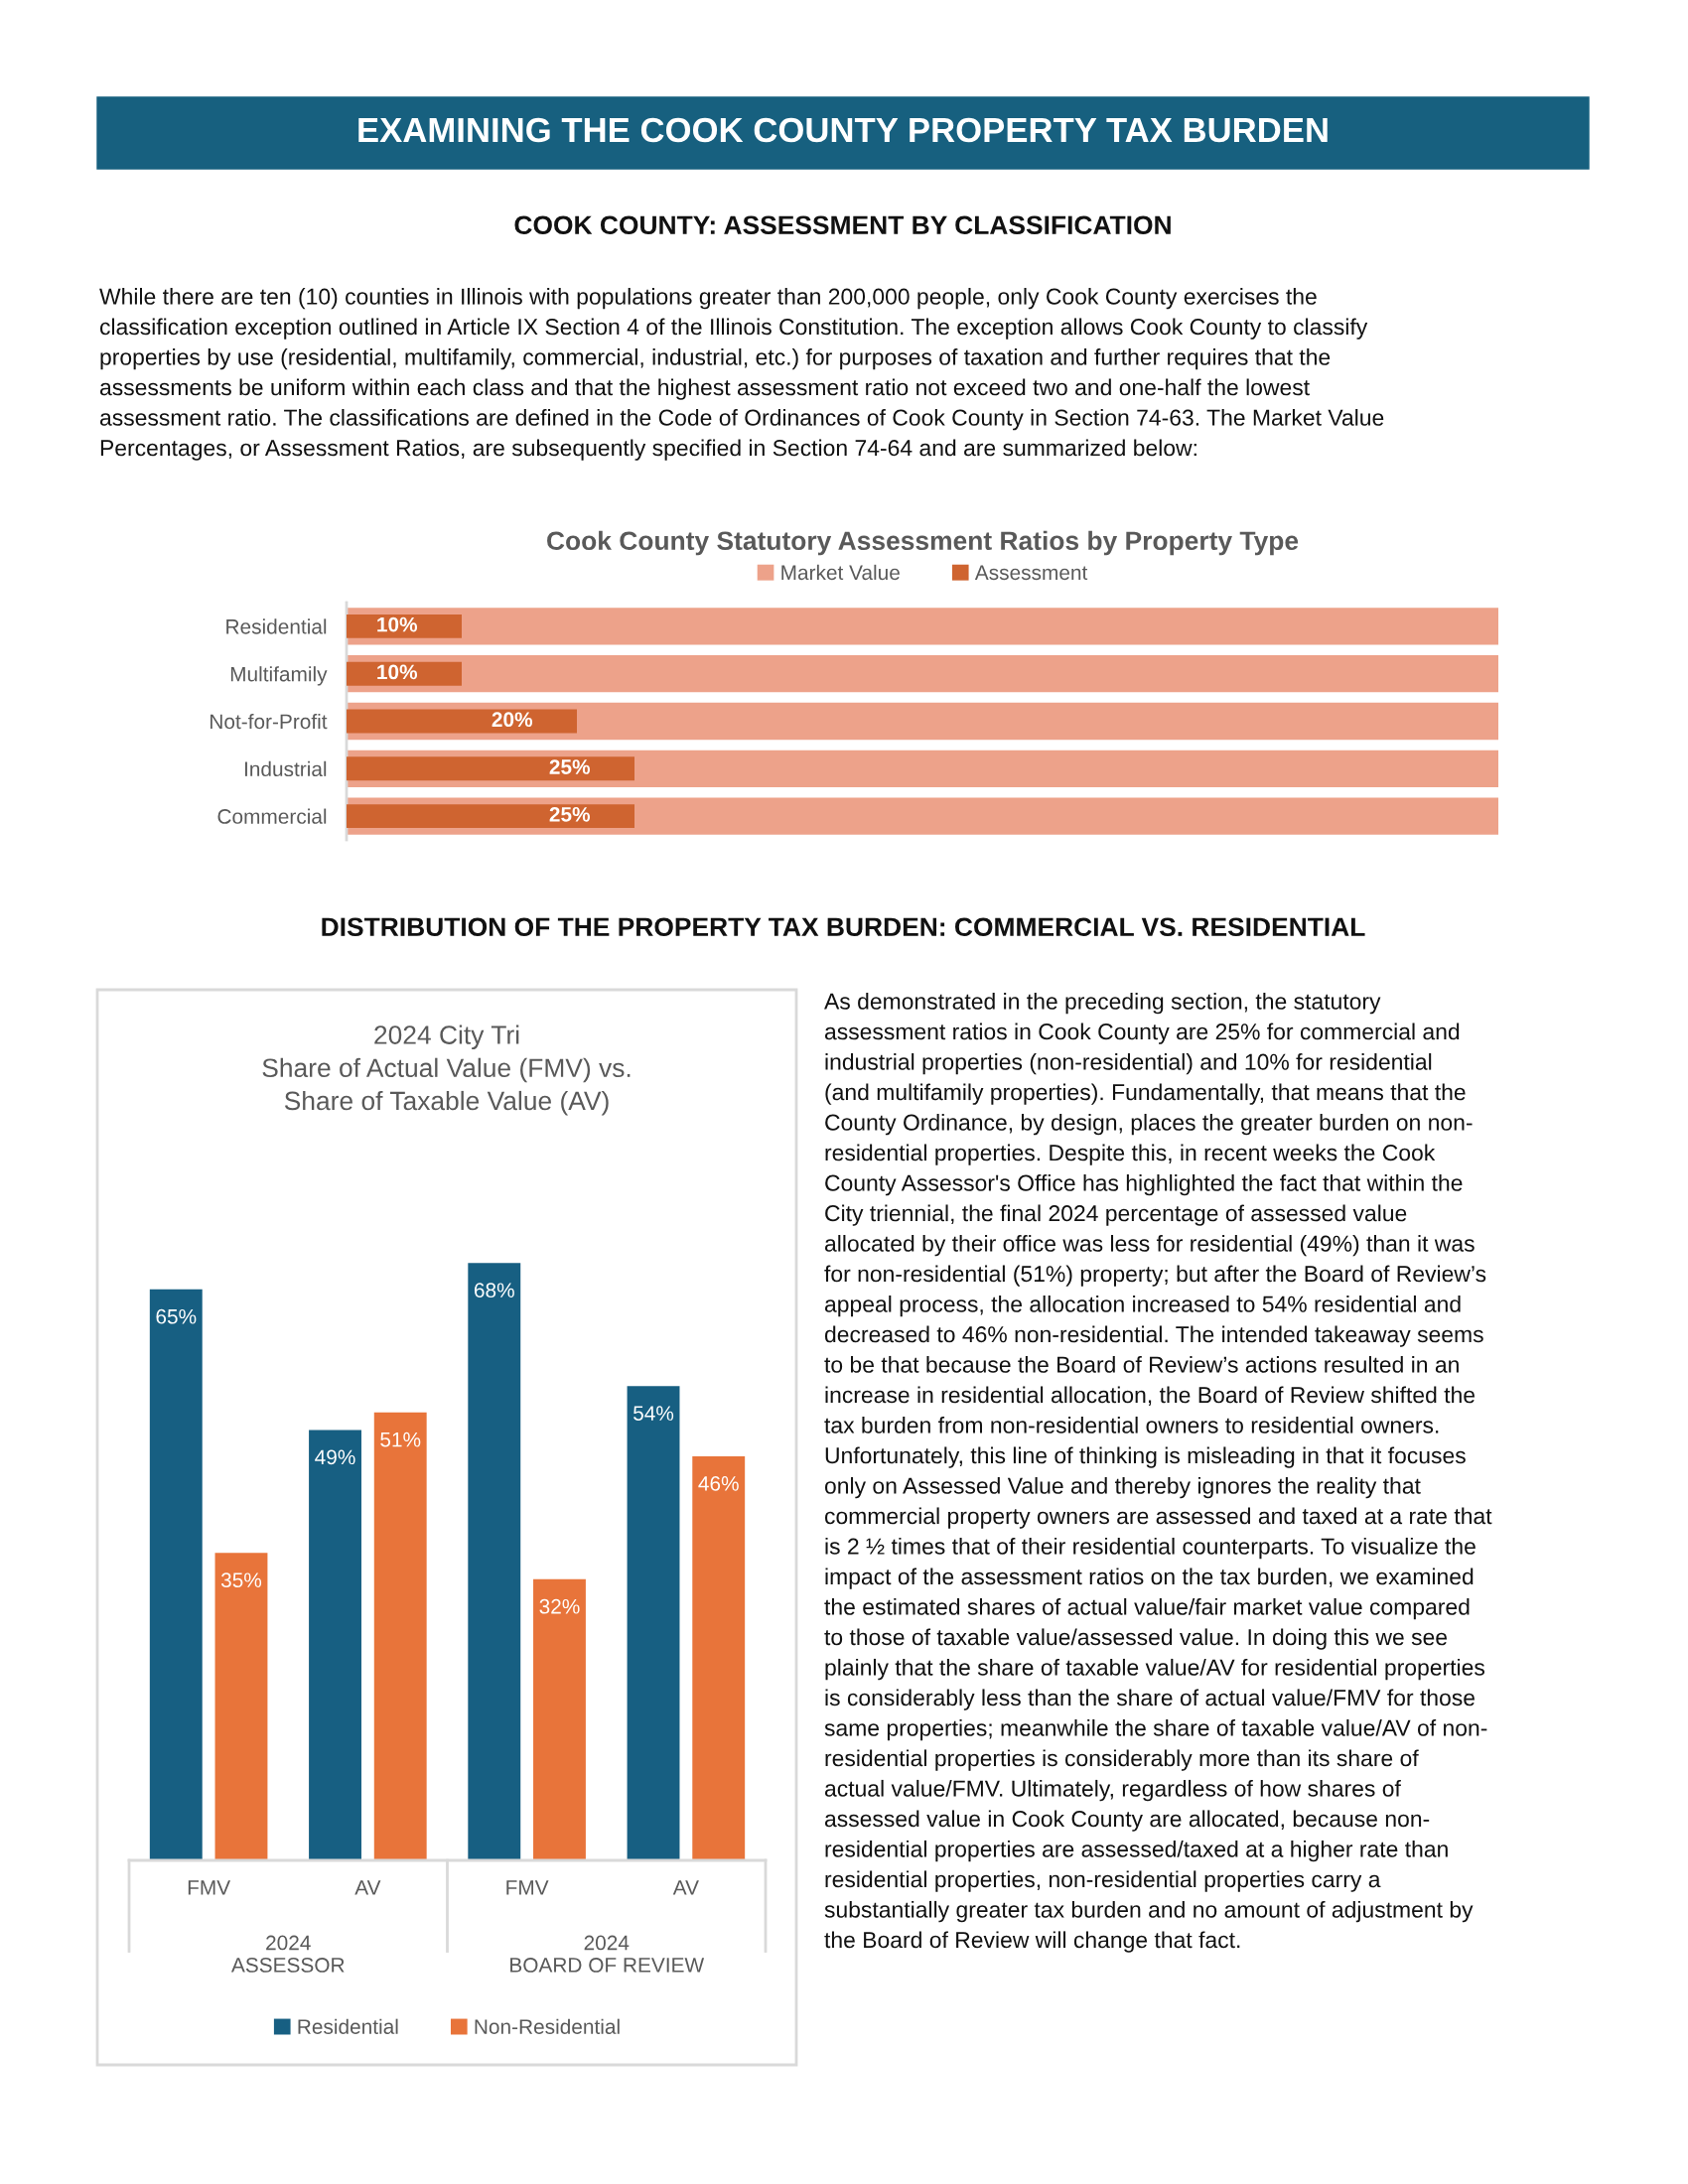 The height and width of the screenshot is (2184, 1688). I want to click on data-label: 68%, so click(494, 1290).